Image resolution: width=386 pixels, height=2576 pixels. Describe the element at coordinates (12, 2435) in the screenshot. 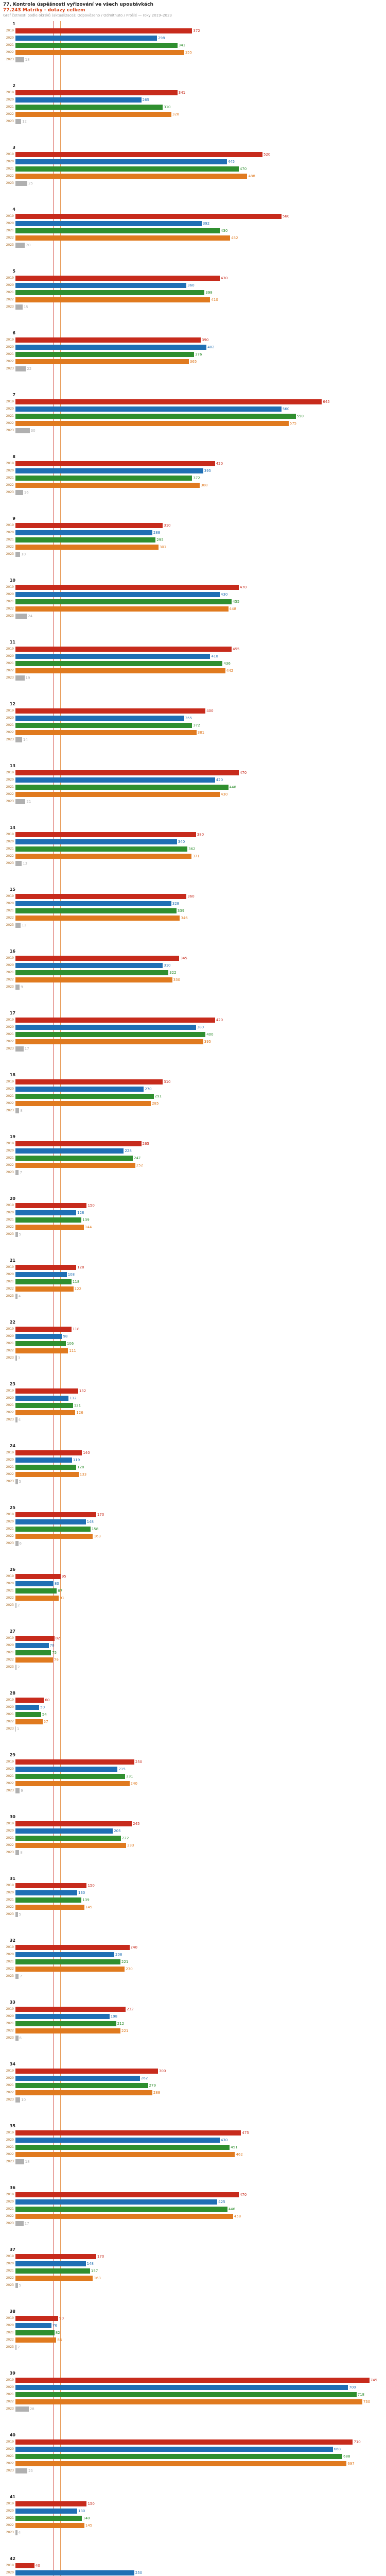

I see `group-label: 40` at that location.